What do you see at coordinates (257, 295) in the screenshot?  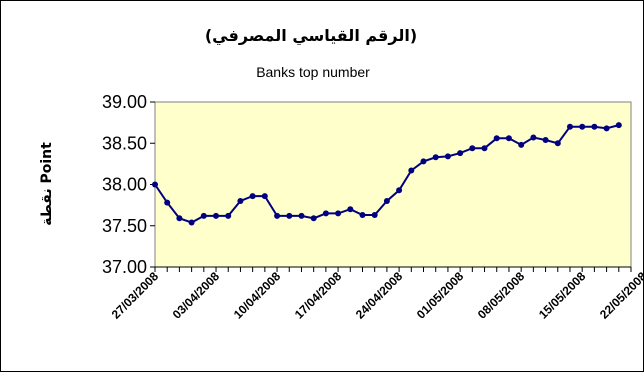 I see `x-tick-label: 10/04/2008` at bounding box center [257, 295].